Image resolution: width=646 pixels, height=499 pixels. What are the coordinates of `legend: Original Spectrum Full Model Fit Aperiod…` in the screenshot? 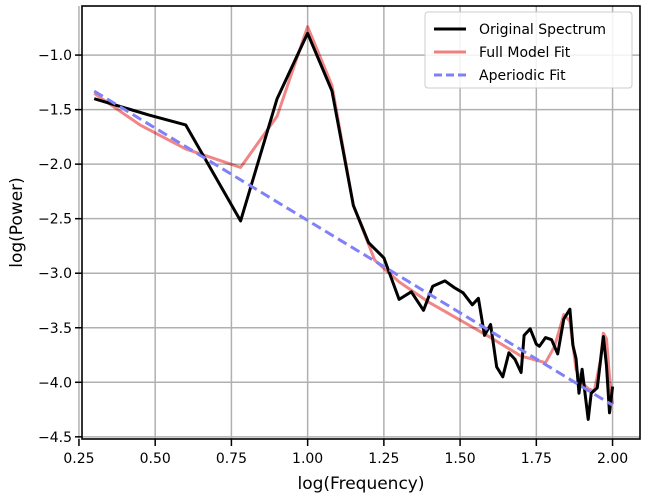 It's located at (528, 50).